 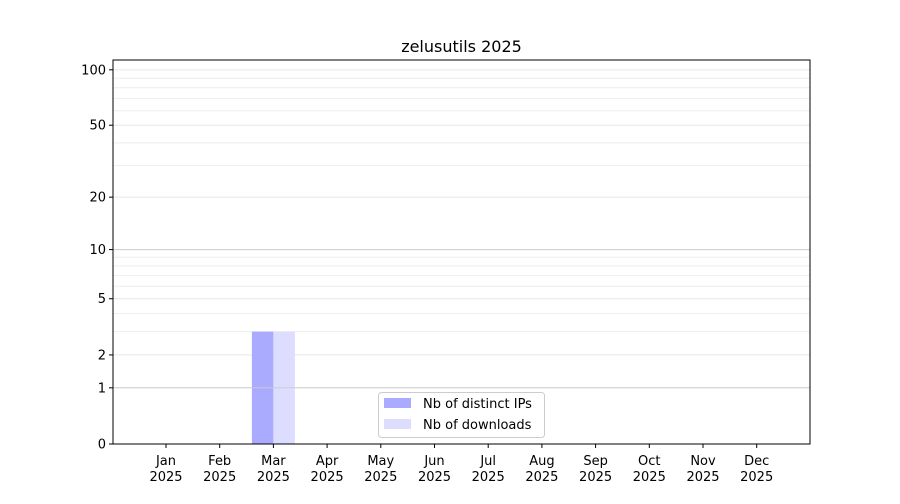 I want to click on x-tick-label: Sep 2025, so click(x=595, y=469).